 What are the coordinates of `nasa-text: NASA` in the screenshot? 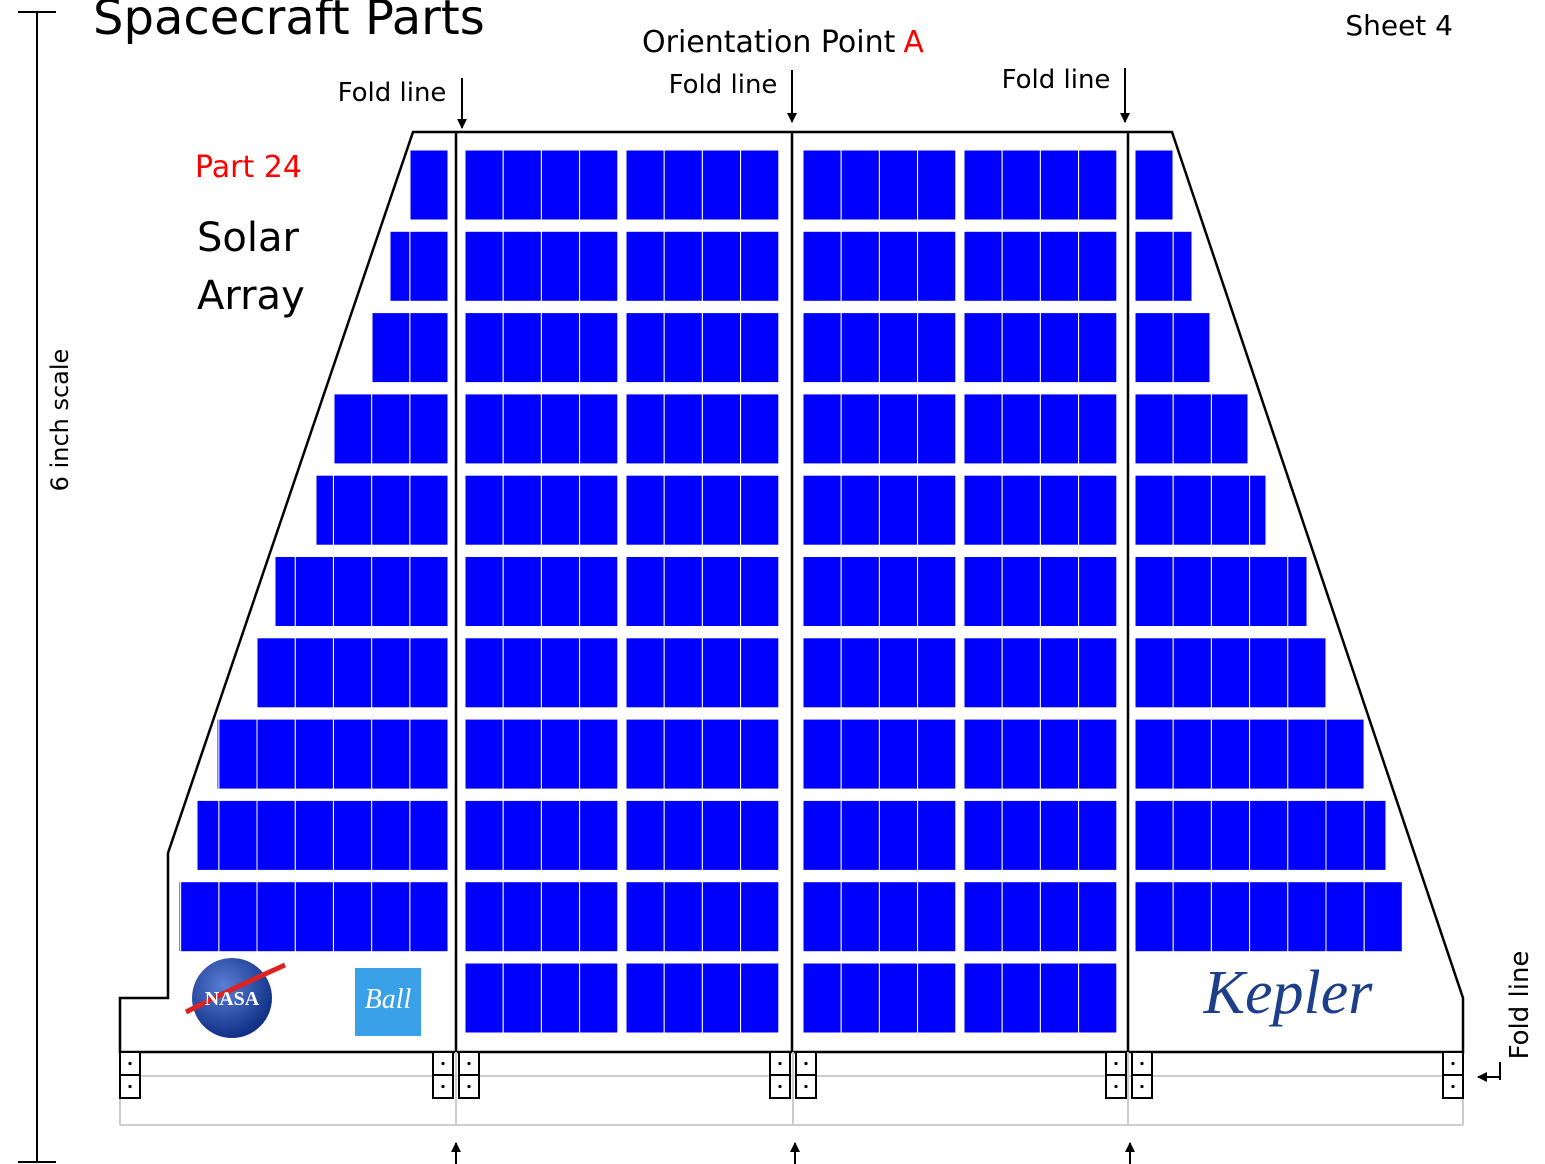 It's located at (232, 999).